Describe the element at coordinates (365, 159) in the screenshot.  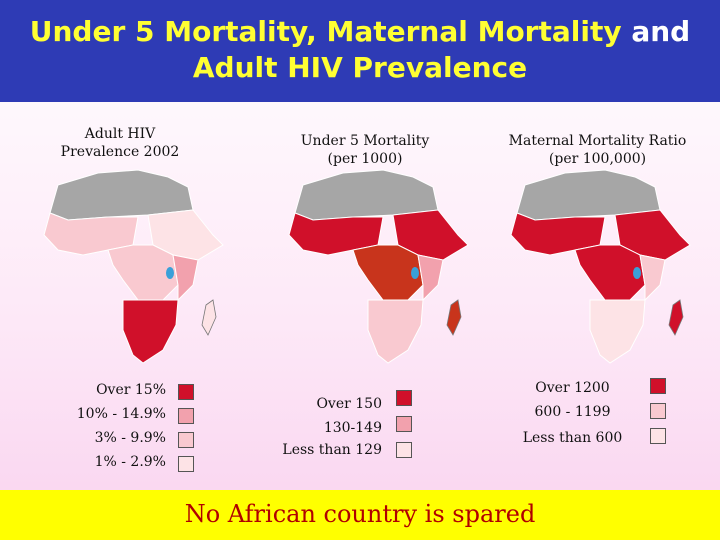
I see `u5-caption-line2: (per 1000)` at that location.